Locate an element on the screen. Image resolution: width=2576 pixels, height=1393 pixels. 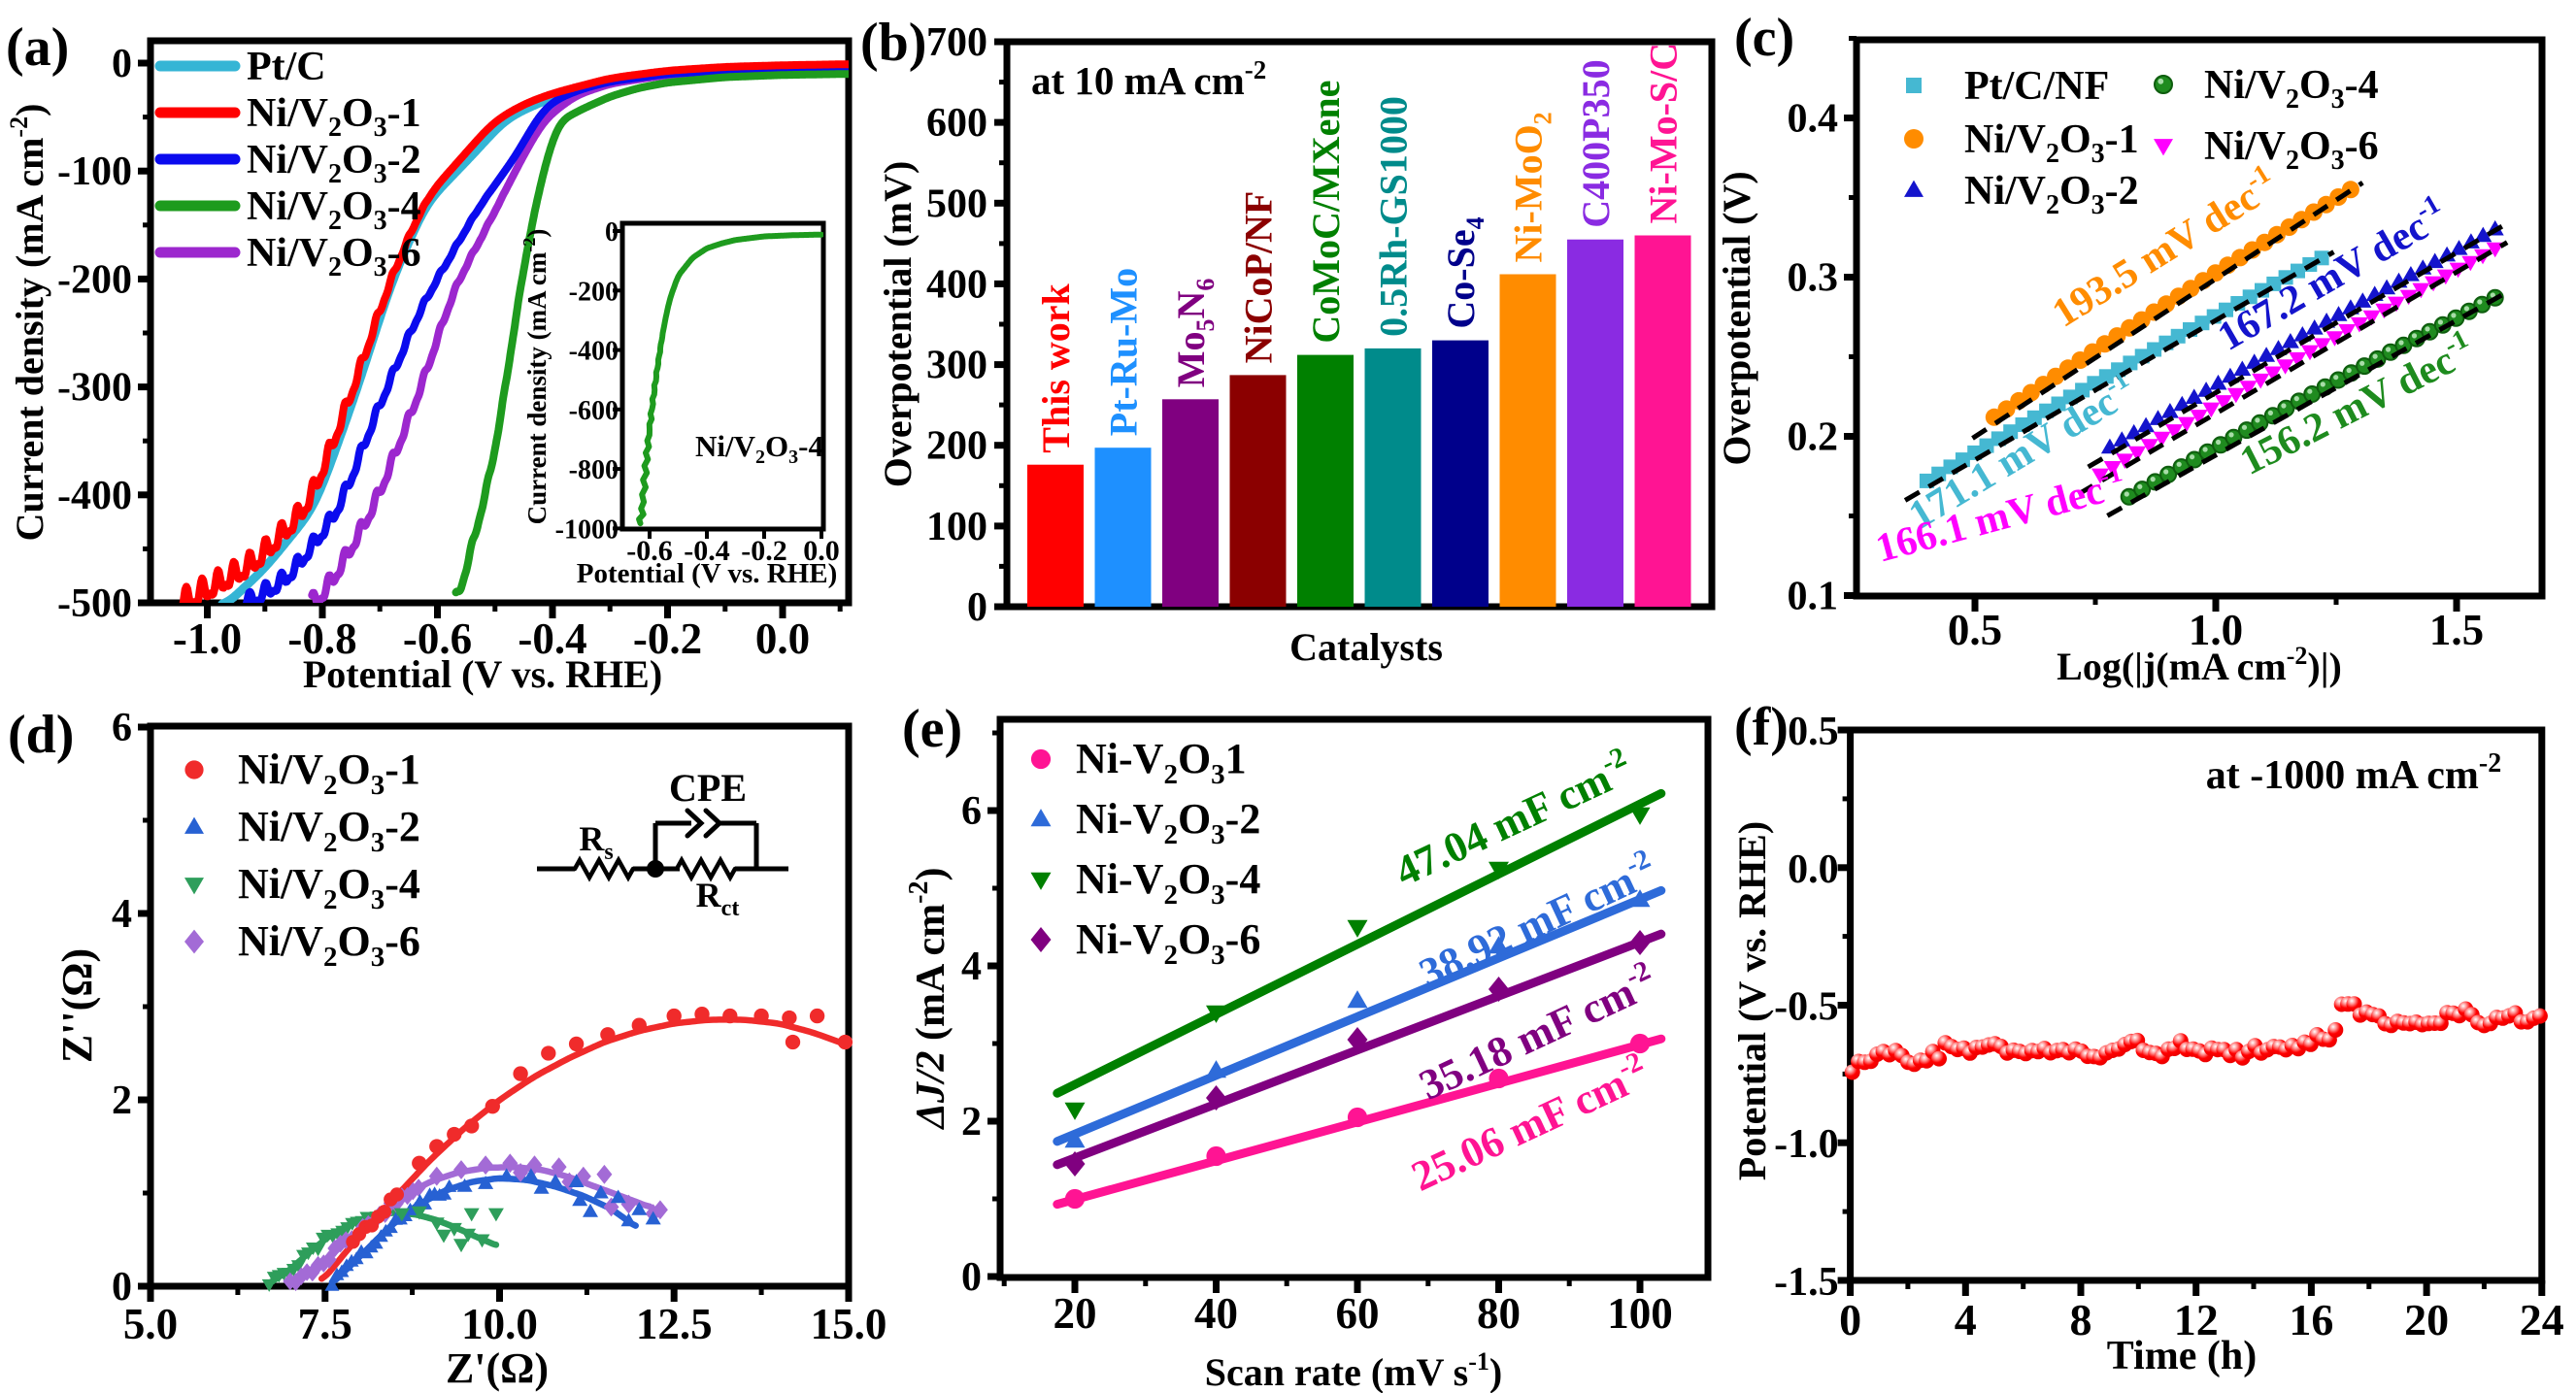
svg-text: at 10 mA cm-2 is located at coordinates (1148, 79).